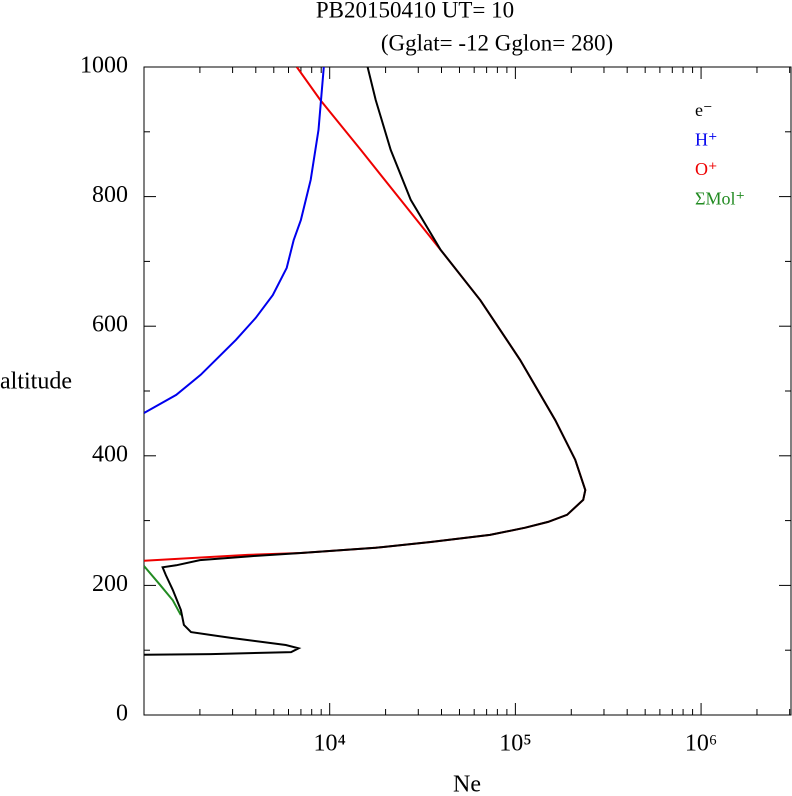 This screenshot has height=796, width=792. Describe the element at coordinates (330, 744) in the screenshot. I see `x-tick-label: 10⁴` at that location.